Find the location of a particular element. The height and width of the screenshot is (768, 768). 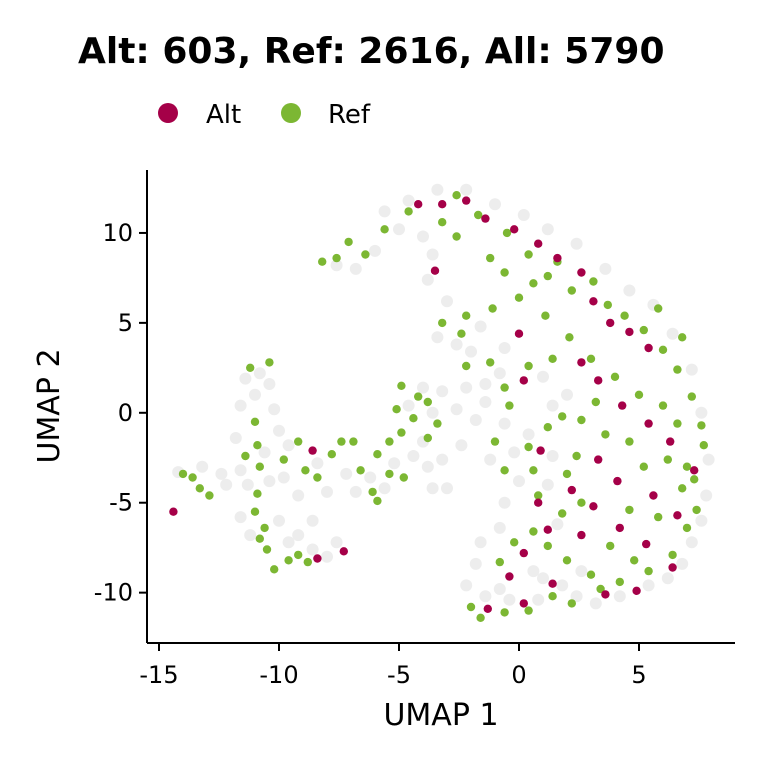

y-axis-ticks: 10 5 0 -5 -10 is located at coordinates (120, 413).